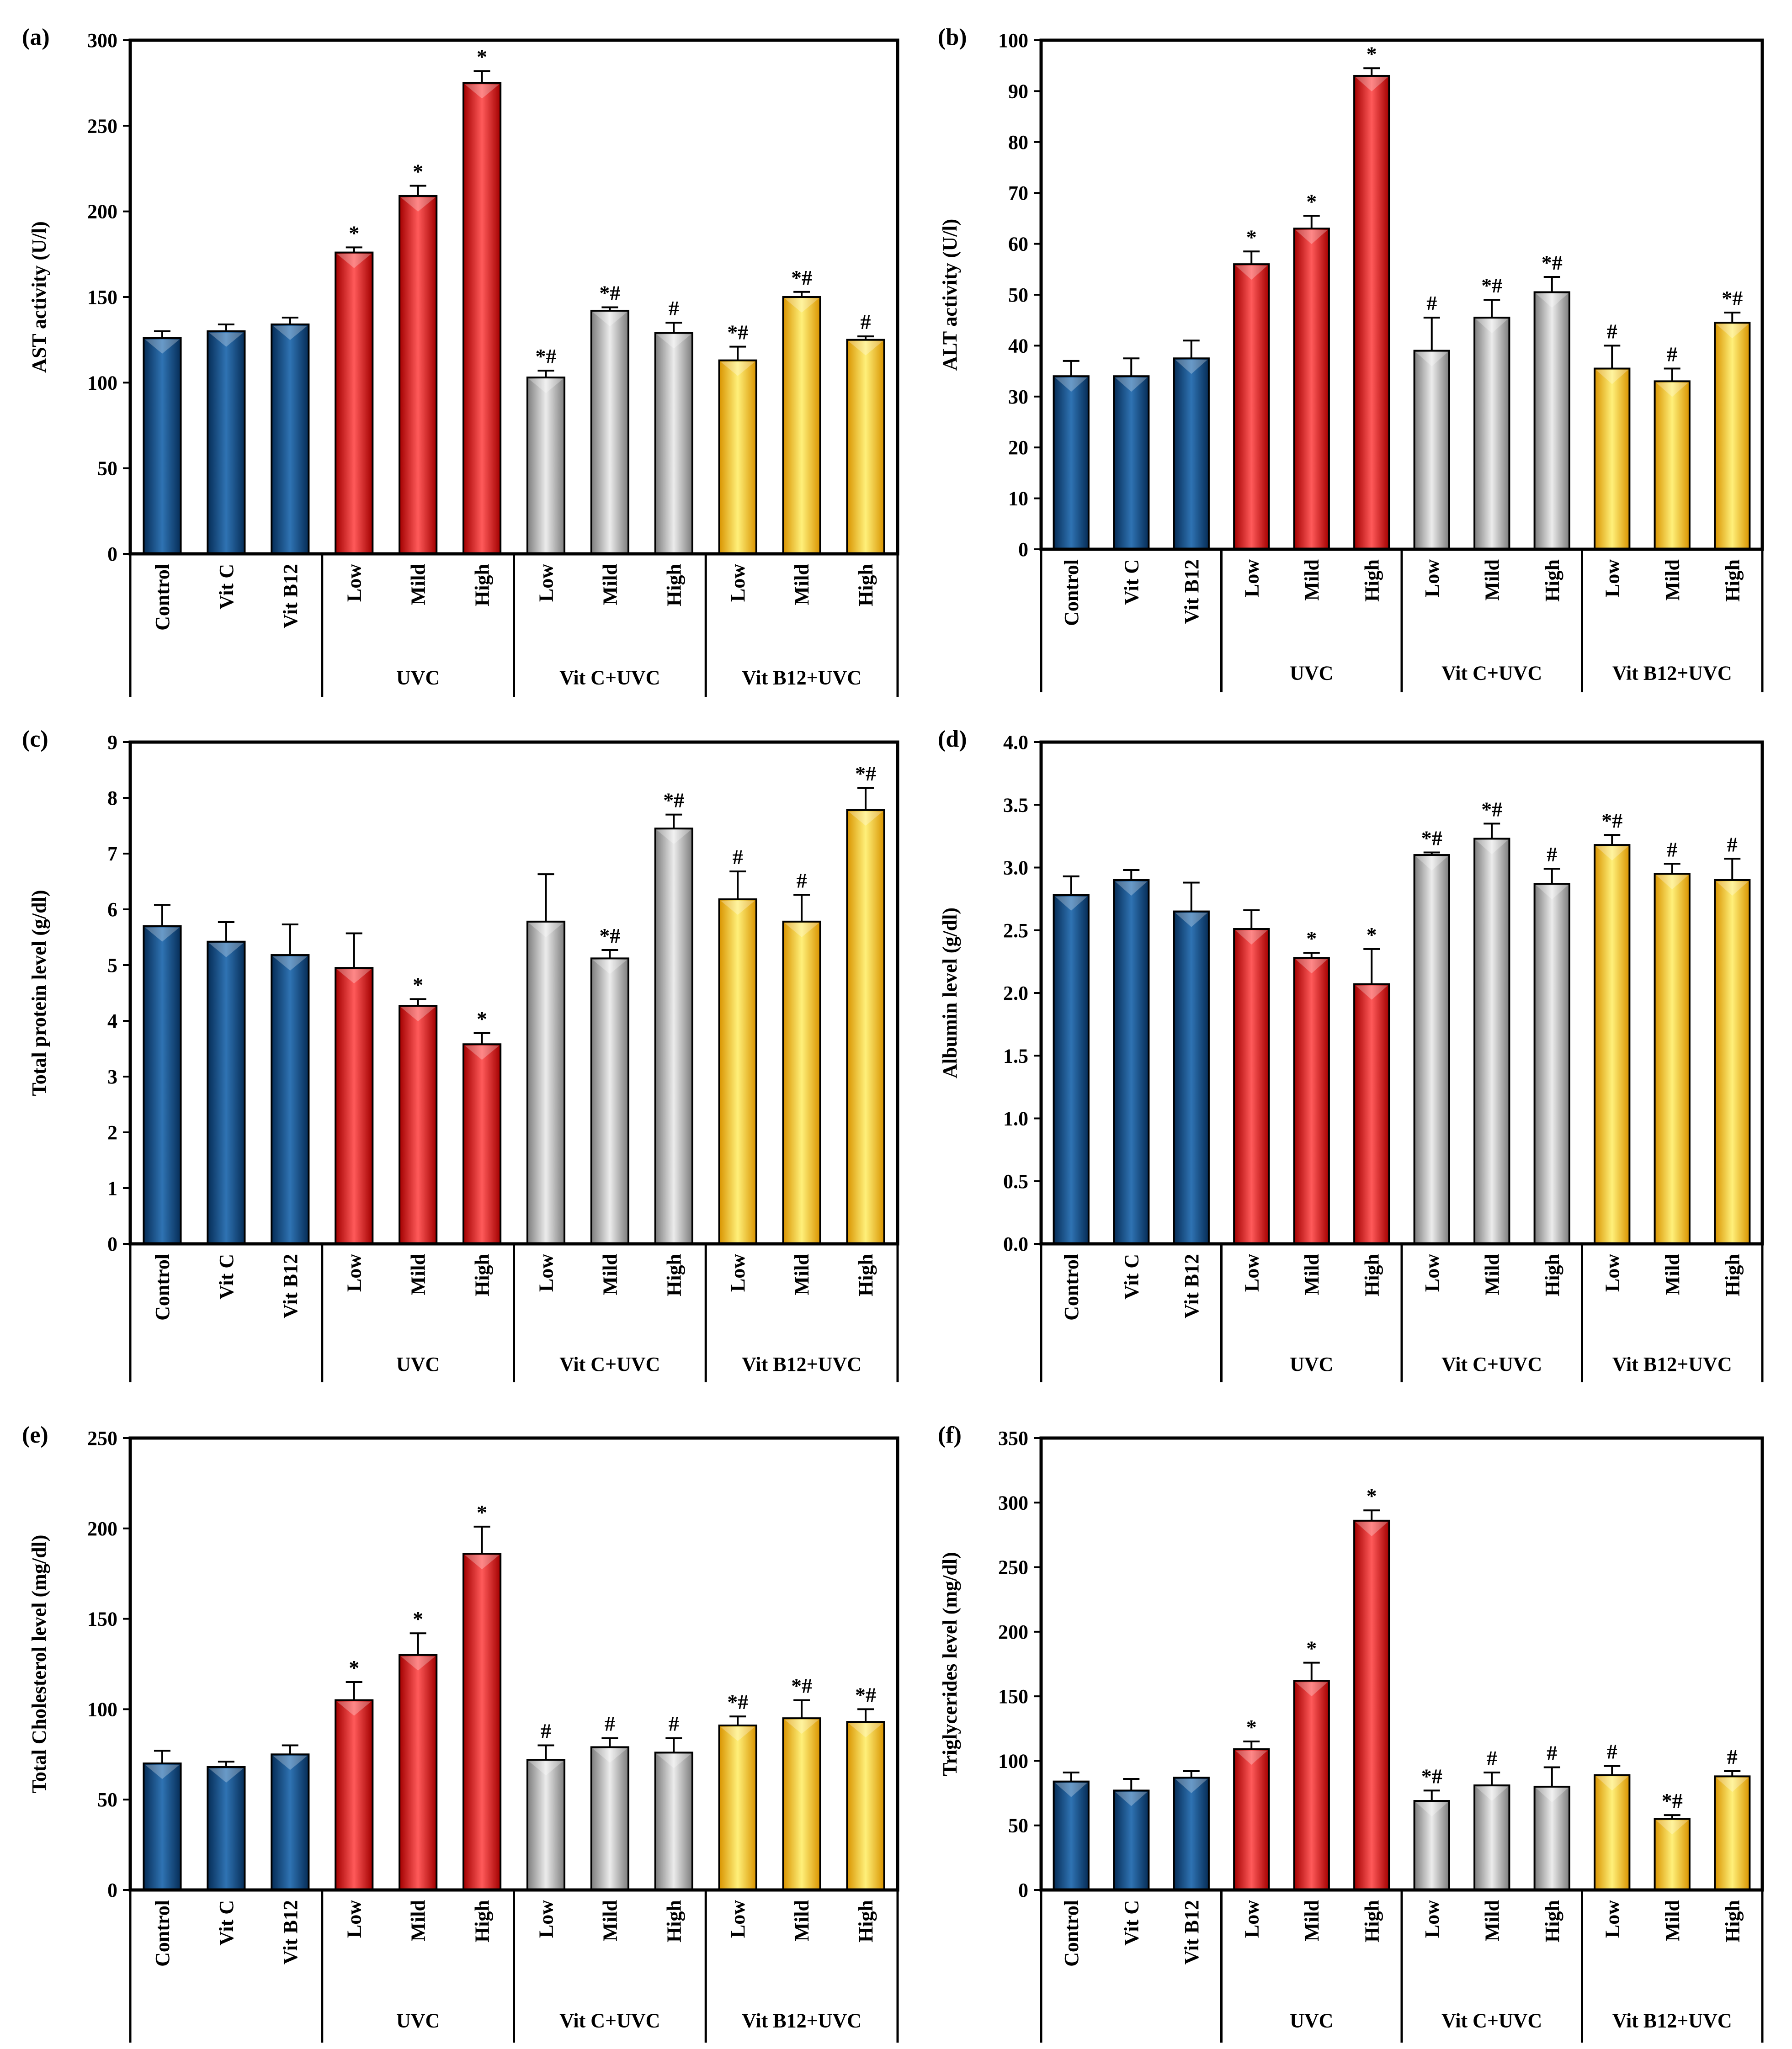 This screenshot has height=2049, width=1792. I want to click on y-axis-label: AST activity (U/l), so click(39, 297).